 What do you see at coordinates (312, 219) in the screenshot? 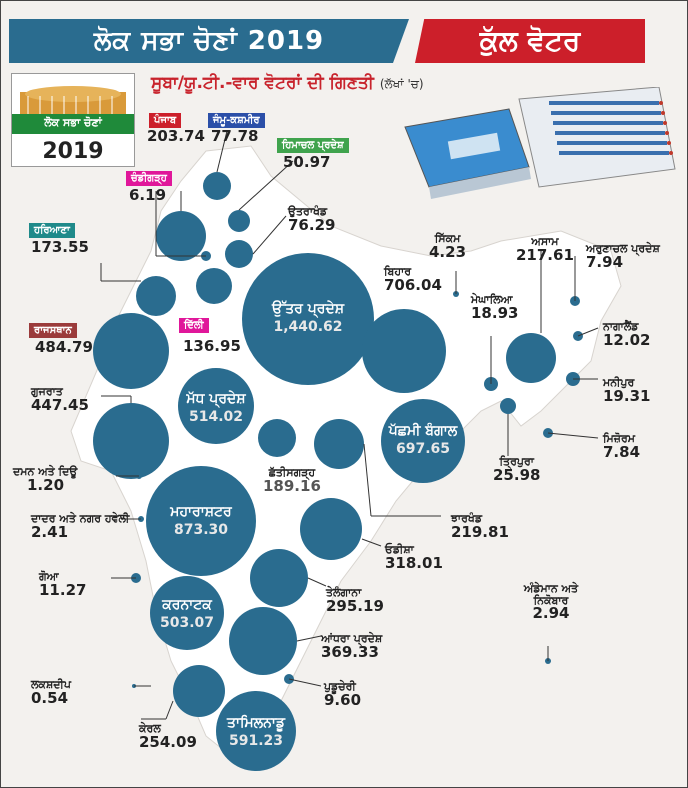
I see `label-uttarakhand: ਉਤਰਾਖੰਡ 76.29` at bounding box center [312, 219].